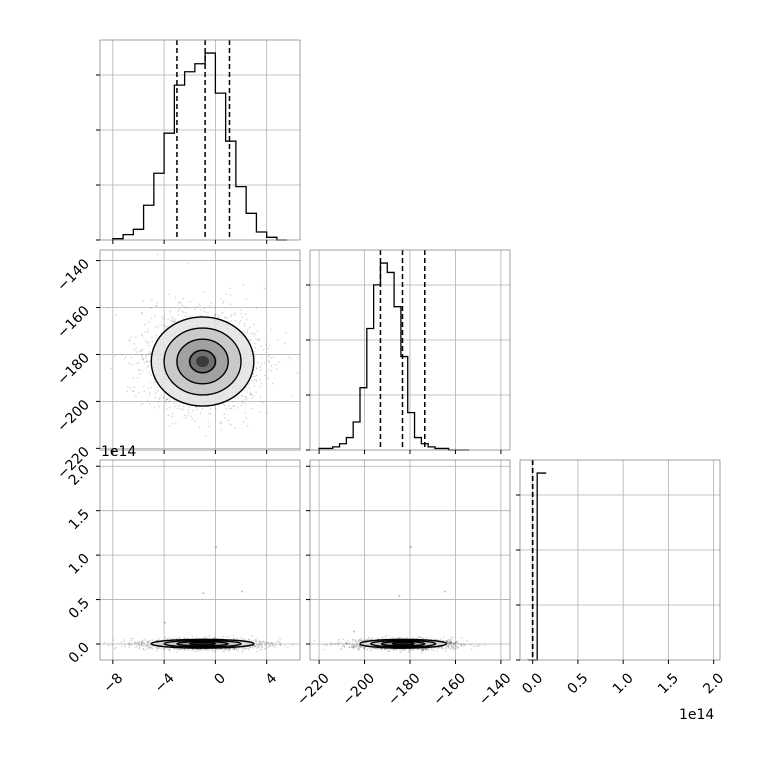 The height and width of the screenshot is (760, 760). Describe the element at coordinates (73, 369) in the screenshot. I see `y-tick-label: −180` at that location.